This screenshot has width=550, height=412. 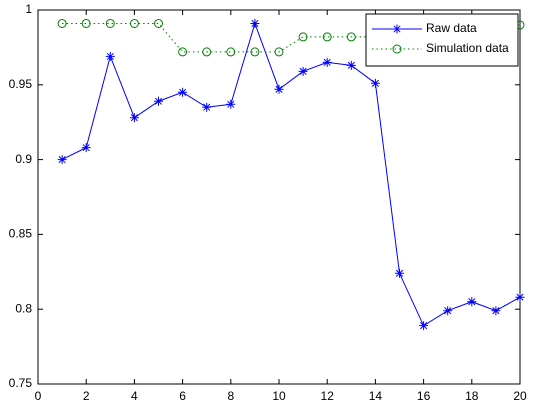 What do you see at coordinates (23, 308) in the screenshot?
I see `y-tick-label: 0.8` at bounding box center [23, 308].